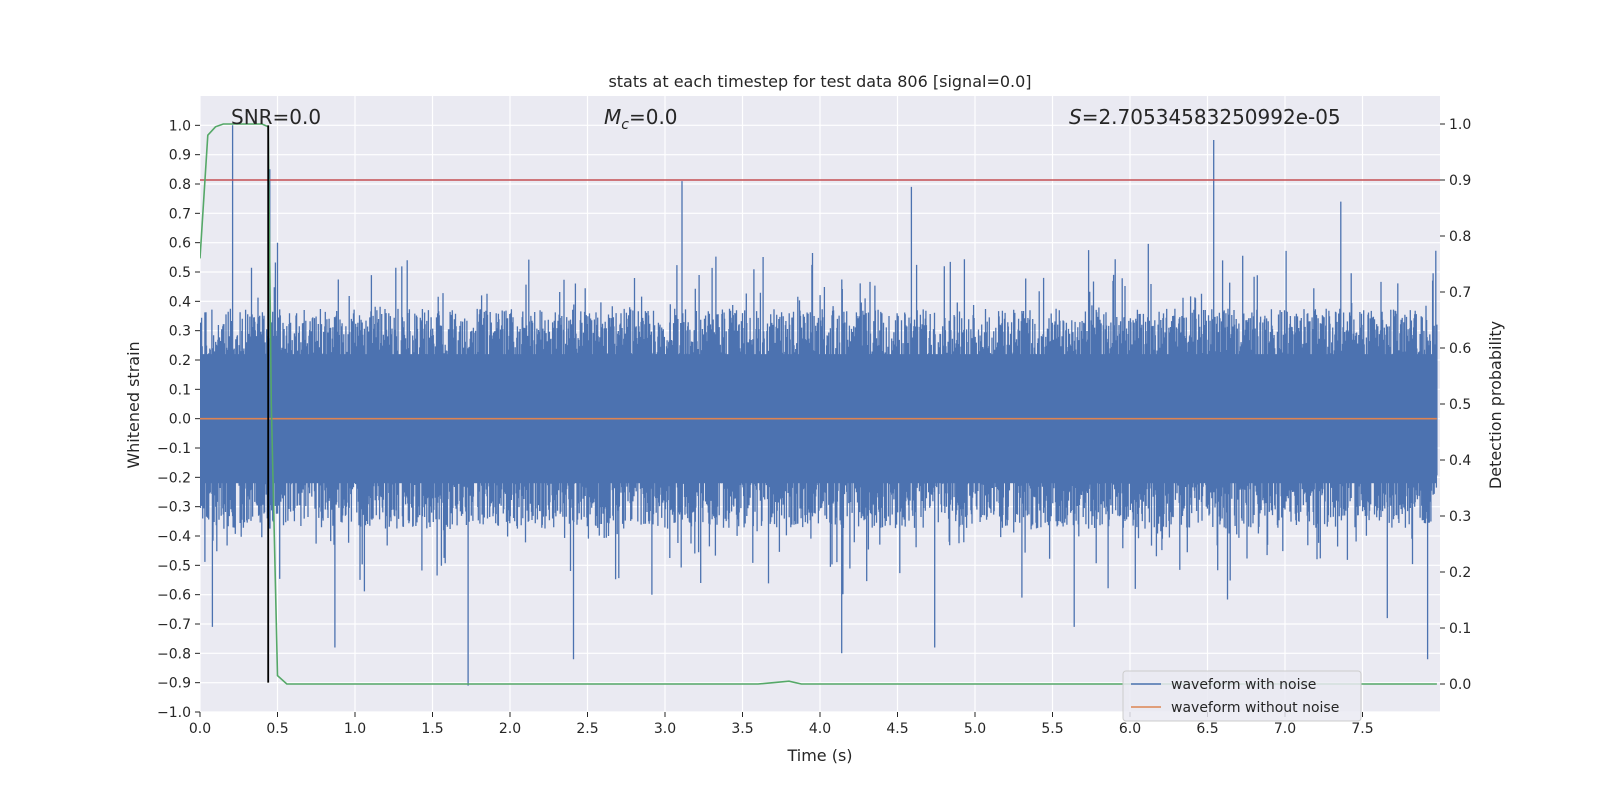  Describe the element at coordinates (587, 729) in the screenshot. I see `x-tick-label: 2.5` at that location.